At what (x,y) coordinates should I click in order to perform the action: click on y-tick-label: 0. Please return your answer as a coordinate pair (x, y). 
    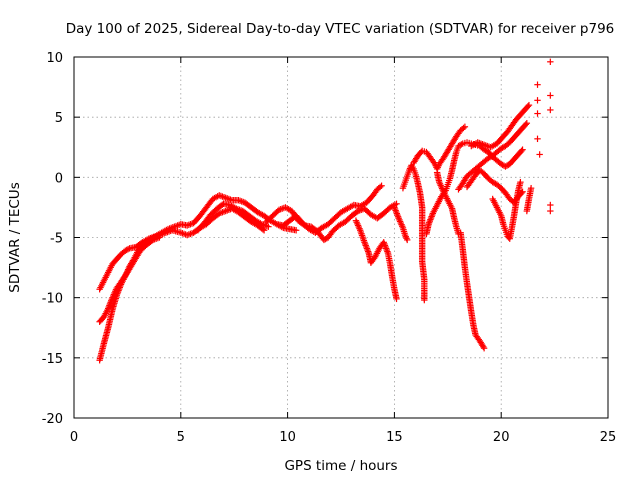
    Looking at the image, I should click on (59, 178).